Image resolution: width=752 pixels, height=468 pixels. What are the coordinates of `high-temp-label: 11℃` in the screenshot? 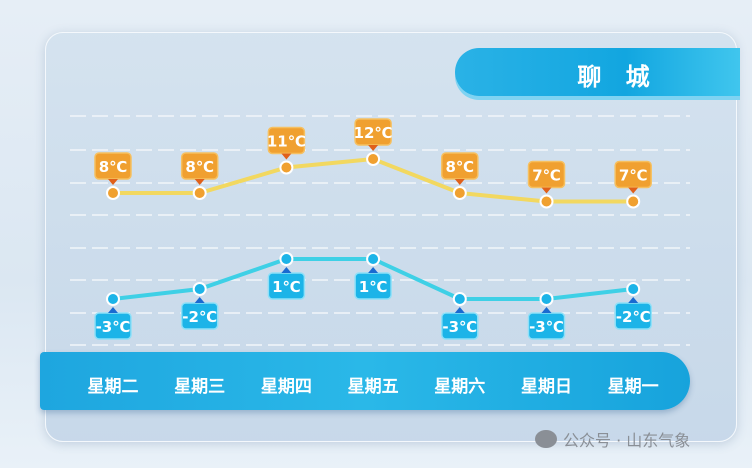 It's located at (286, 143).